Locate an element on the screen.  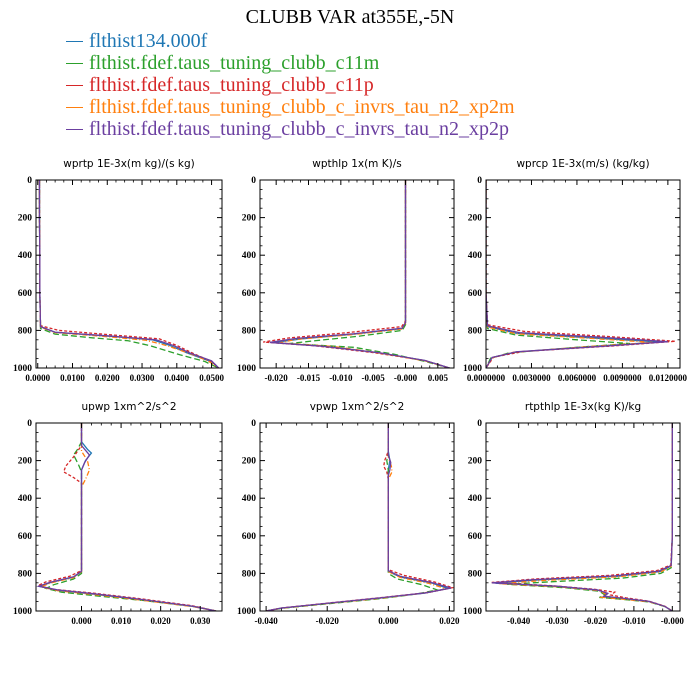
panel-title: wprcp 1E-3x(m/s) (kg/kg) is located at coordinates (582, 164).